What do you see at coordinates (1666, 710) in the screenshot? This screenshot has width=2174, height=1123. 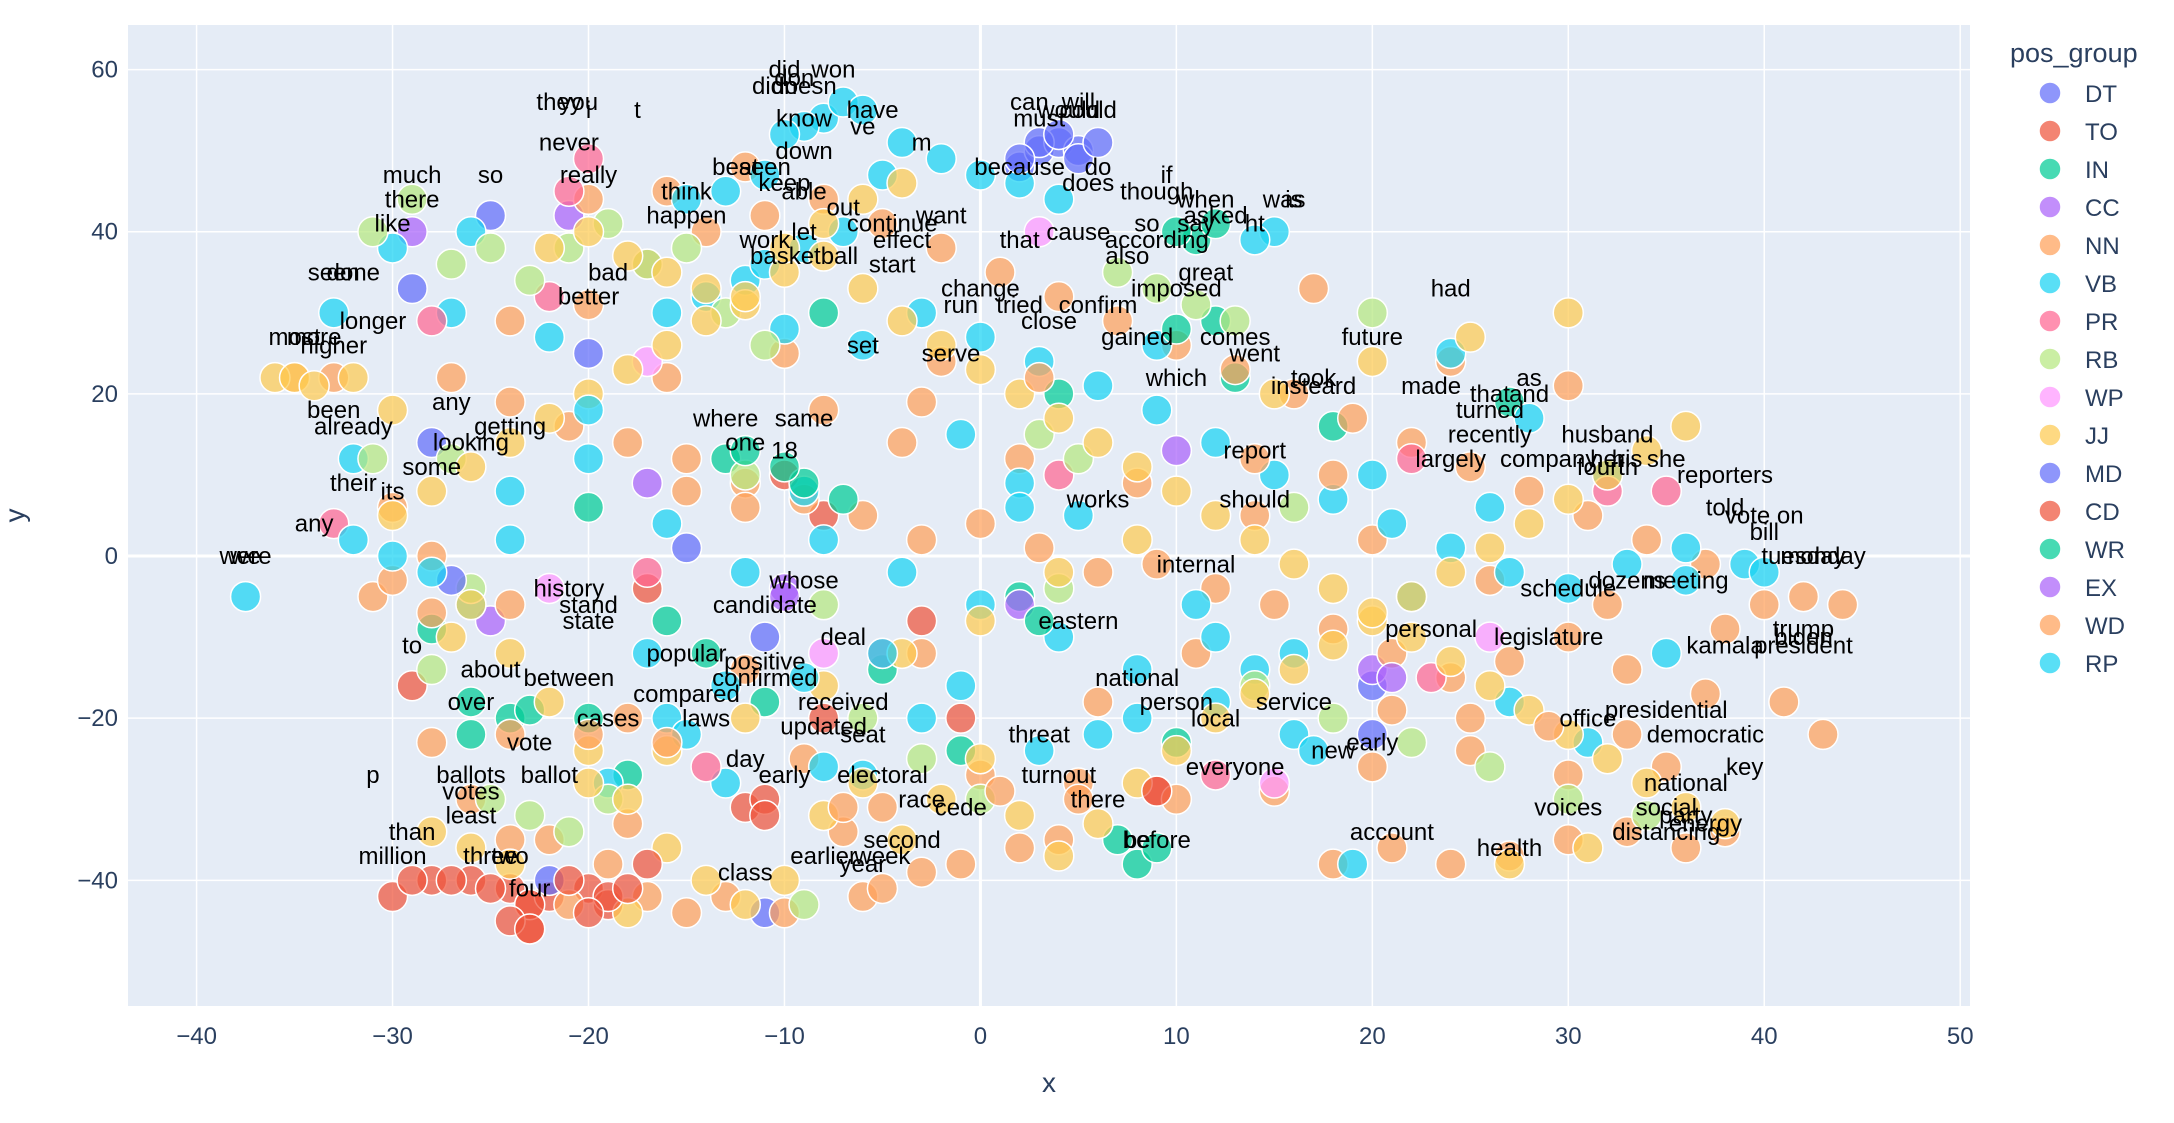 I see `word-label: presidential` at bounding box center [1666, 710].